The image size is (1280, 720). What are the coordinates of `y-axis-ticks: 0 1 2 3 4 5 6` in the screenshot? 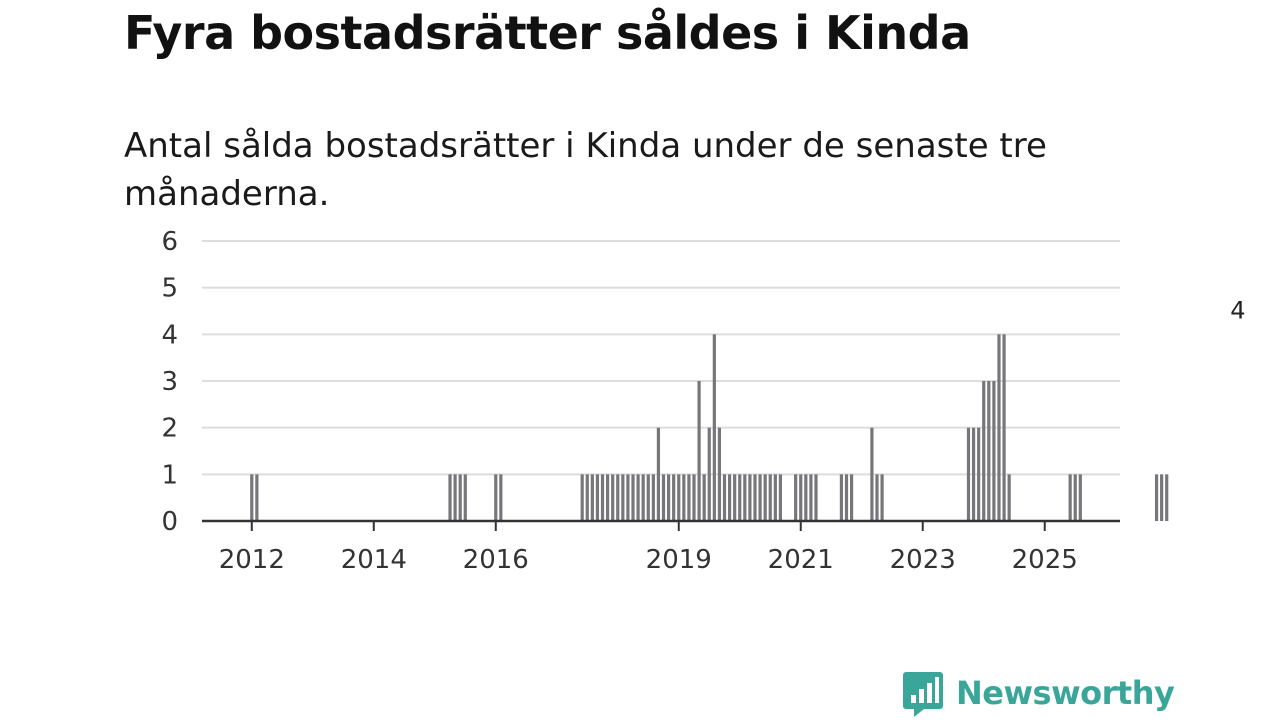 It's located at (169, 382).